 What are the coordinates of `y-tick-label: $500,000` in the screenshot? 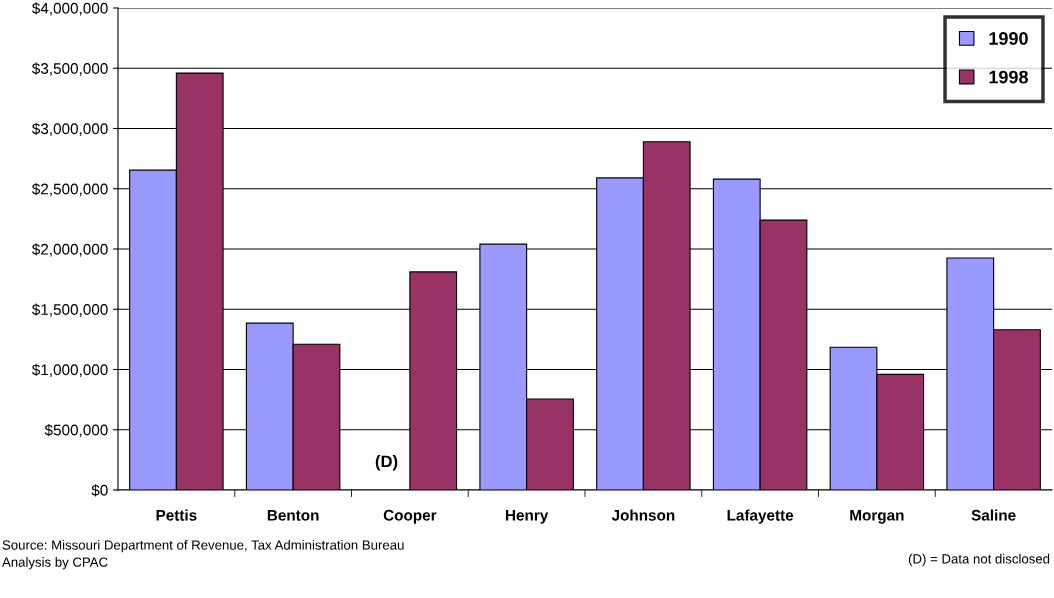 It's located at (76, 430).